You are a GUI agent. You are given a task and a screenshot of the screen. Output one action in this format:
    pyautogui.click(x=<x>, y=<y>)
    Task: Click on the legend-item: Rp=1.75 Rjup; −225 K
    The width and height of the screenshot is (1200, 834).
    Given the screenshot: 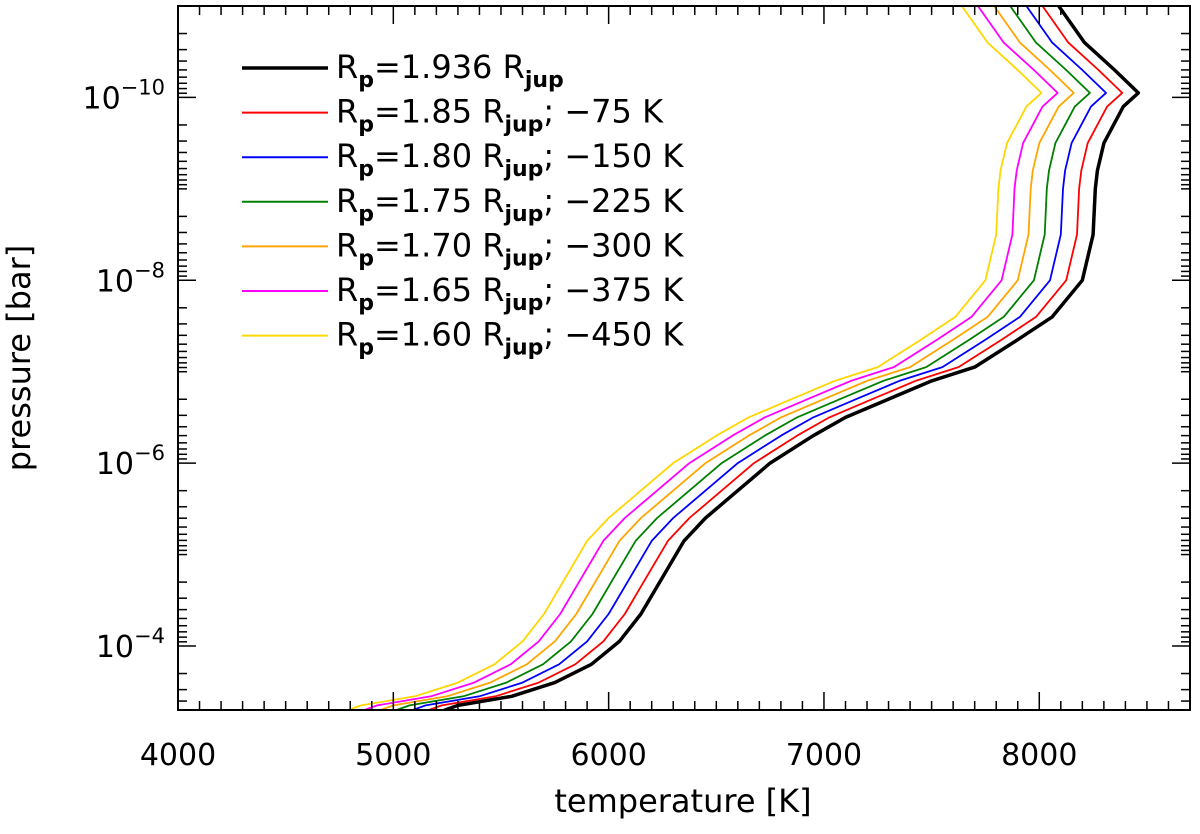 What is the action you would take?
    pyautogui.click(x=463, y=204)
    